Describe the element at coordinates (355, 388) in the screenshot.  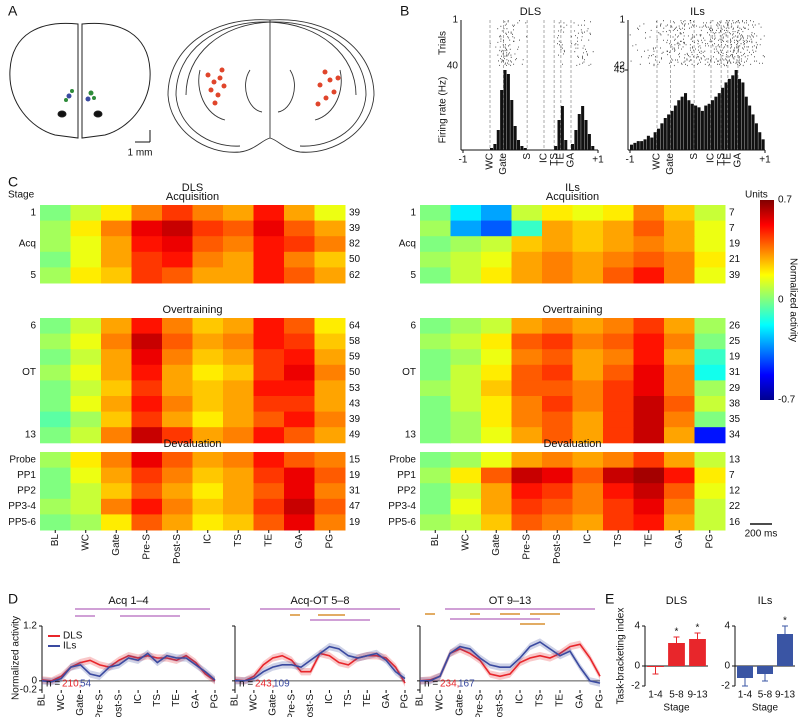
I see `unit-count: 53` at that location.